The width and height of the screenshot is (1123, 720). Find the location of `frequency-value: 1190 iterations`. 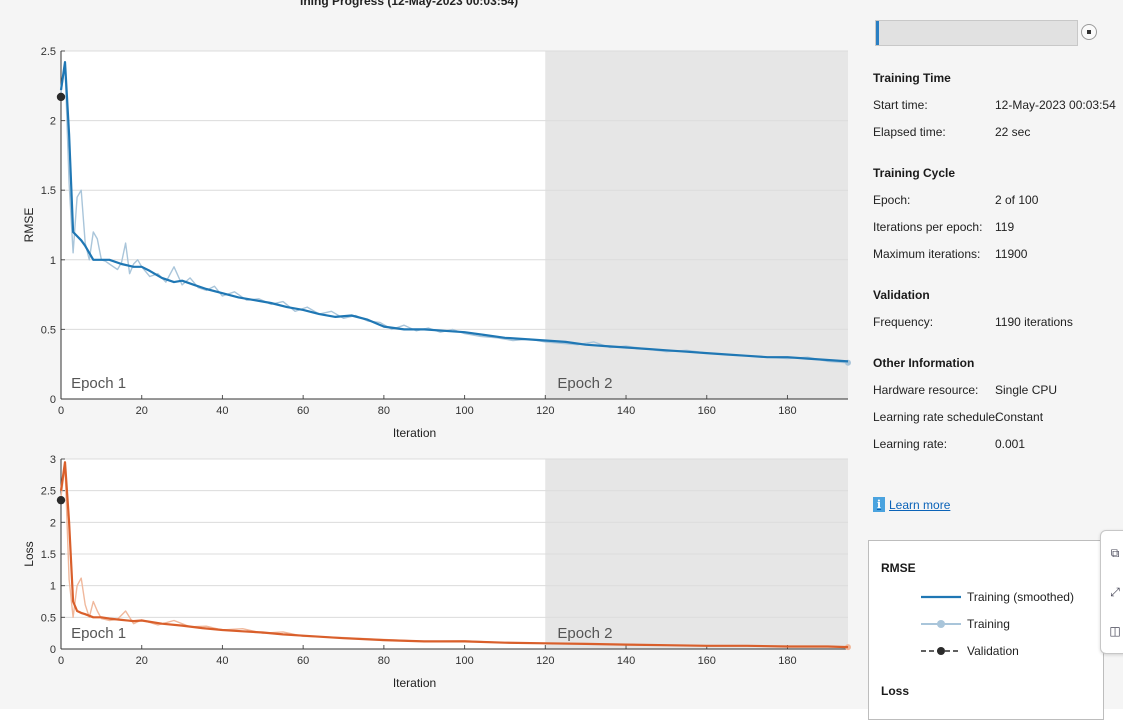

frequency-value: 1190 iterations is located at coordinates (1034, 322).